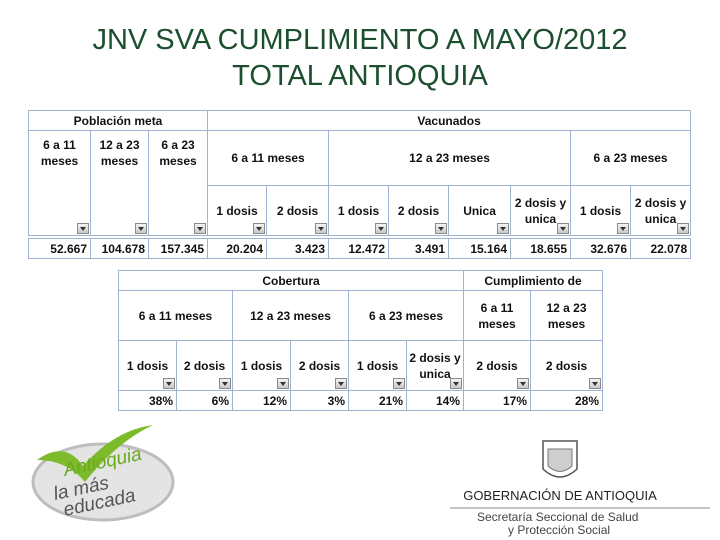 This screenshot has width=720, height=540. What do you see at coordinates (59, 183) in the screenshot?
I see `column-header: 6 a 11 meses` at bounding box center [59, 183].